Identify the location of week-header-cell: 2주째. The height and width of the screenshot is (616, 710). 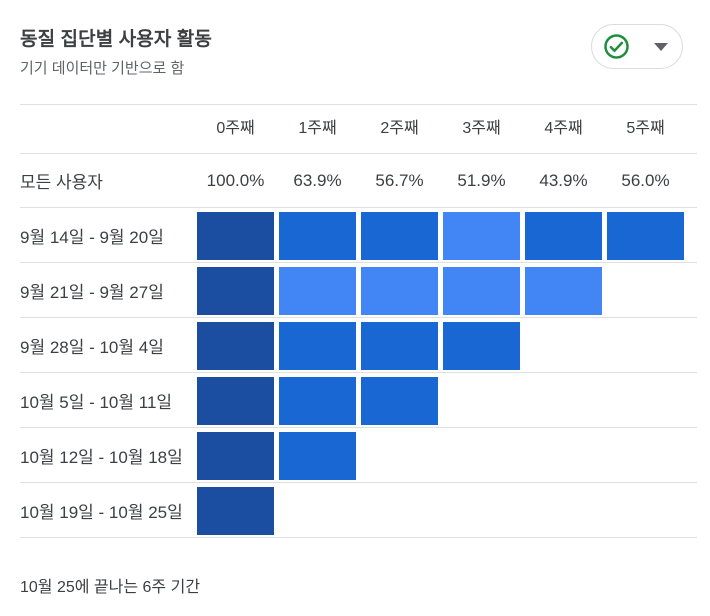
(399, 128).